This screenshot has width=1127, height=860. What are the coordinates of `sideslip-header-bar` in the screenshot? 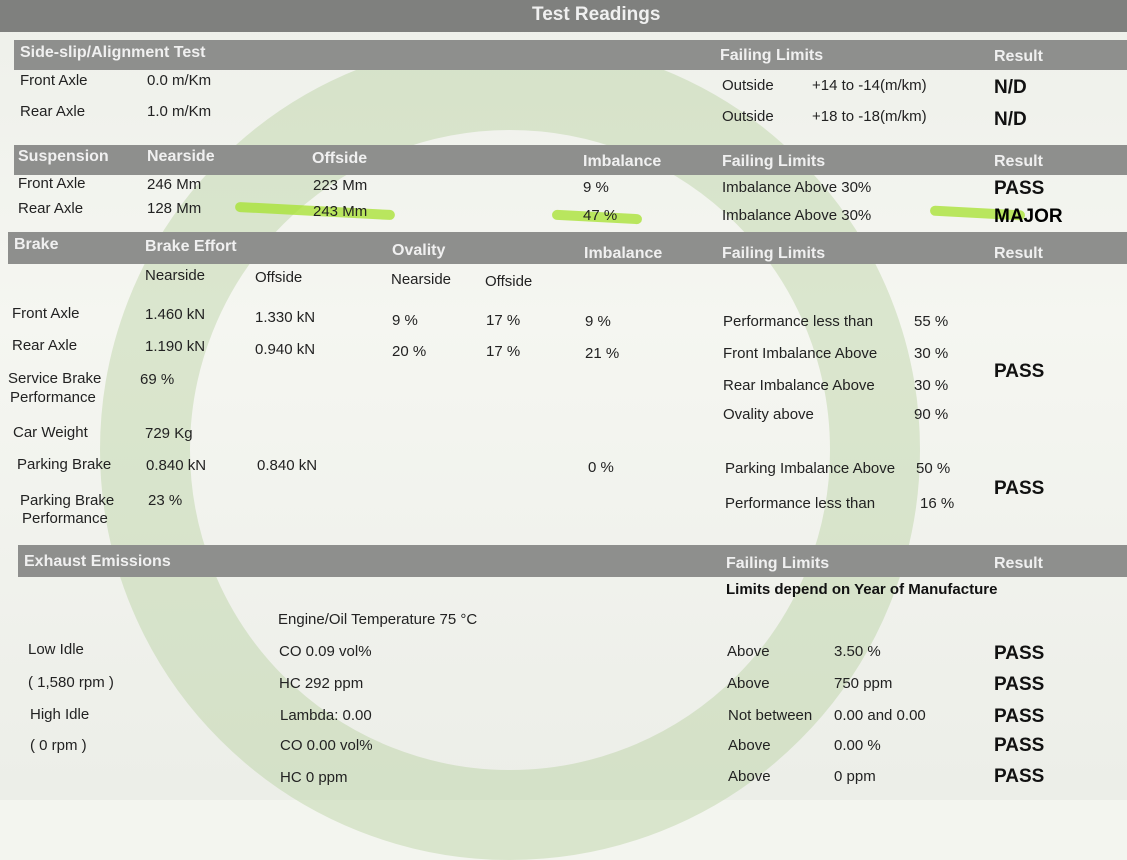 It's located at (570, 55).